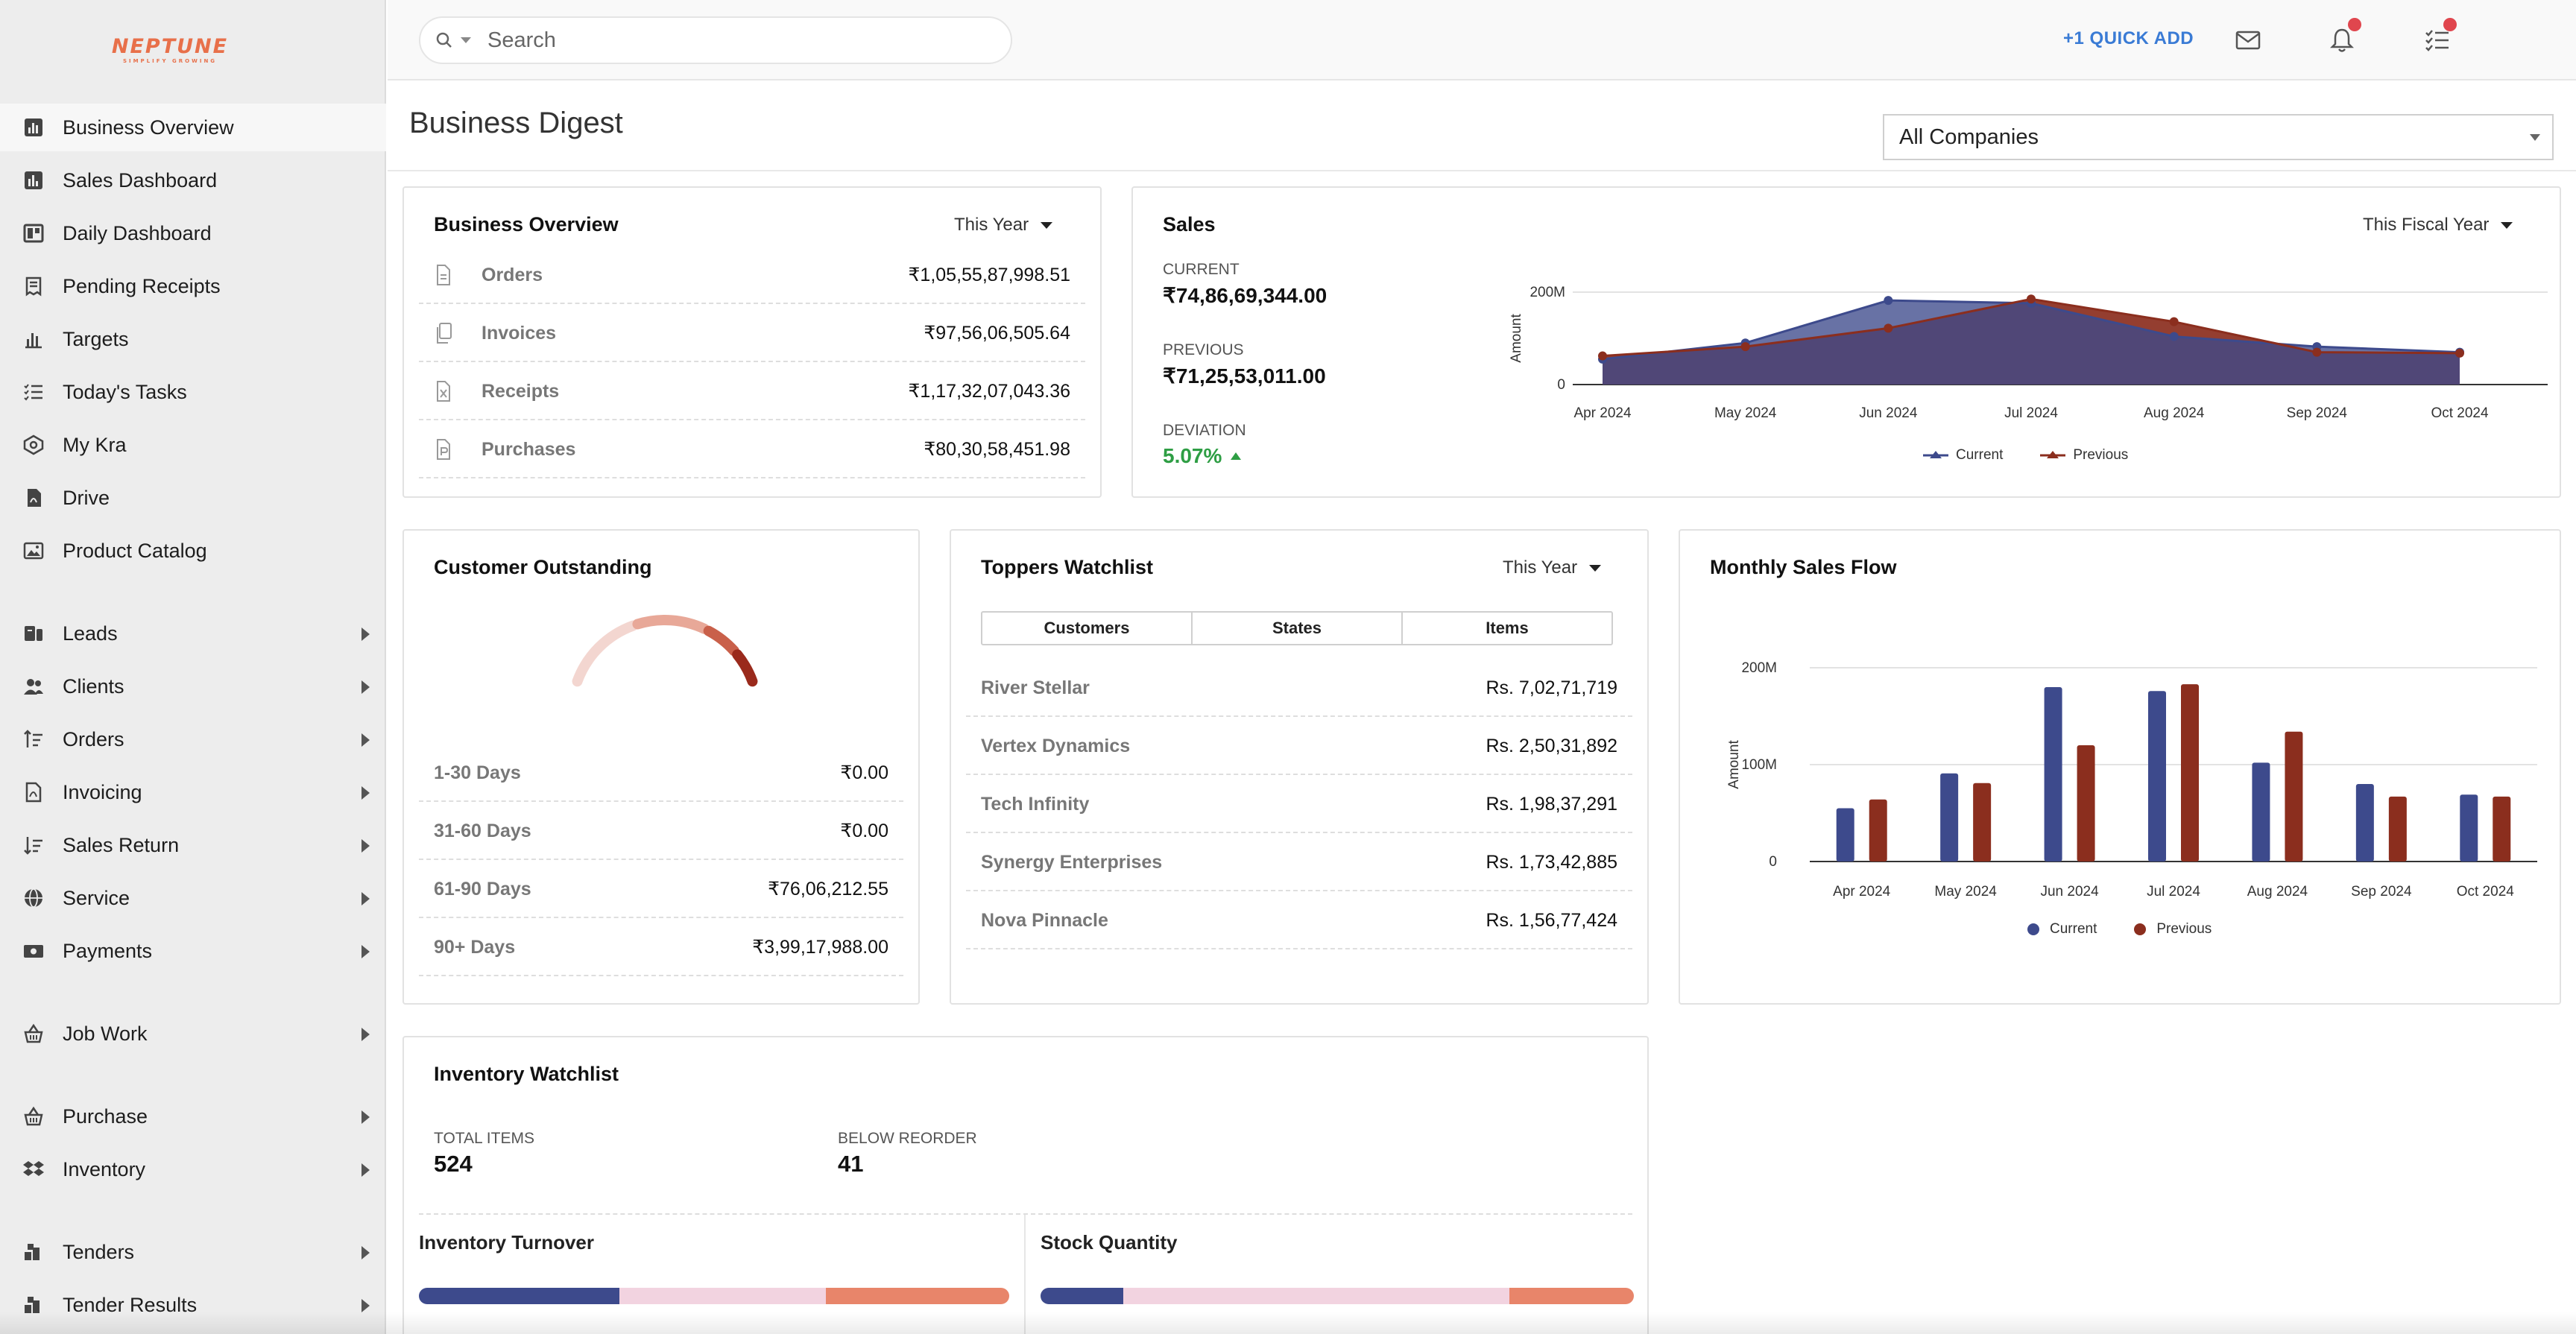 The image size is (2576, 1334). I want to click on topper-row: Nova Pinnacle Rs. 1,56,77,424, so click(1299, 921).